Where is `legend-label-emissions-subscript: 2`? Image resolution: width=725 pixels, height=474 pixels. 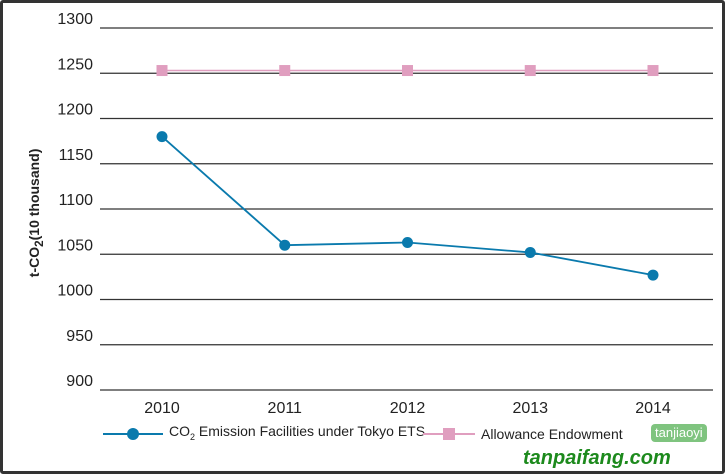
legend-label-emissions-subscript: 2 is located at coordinates (193, 436).